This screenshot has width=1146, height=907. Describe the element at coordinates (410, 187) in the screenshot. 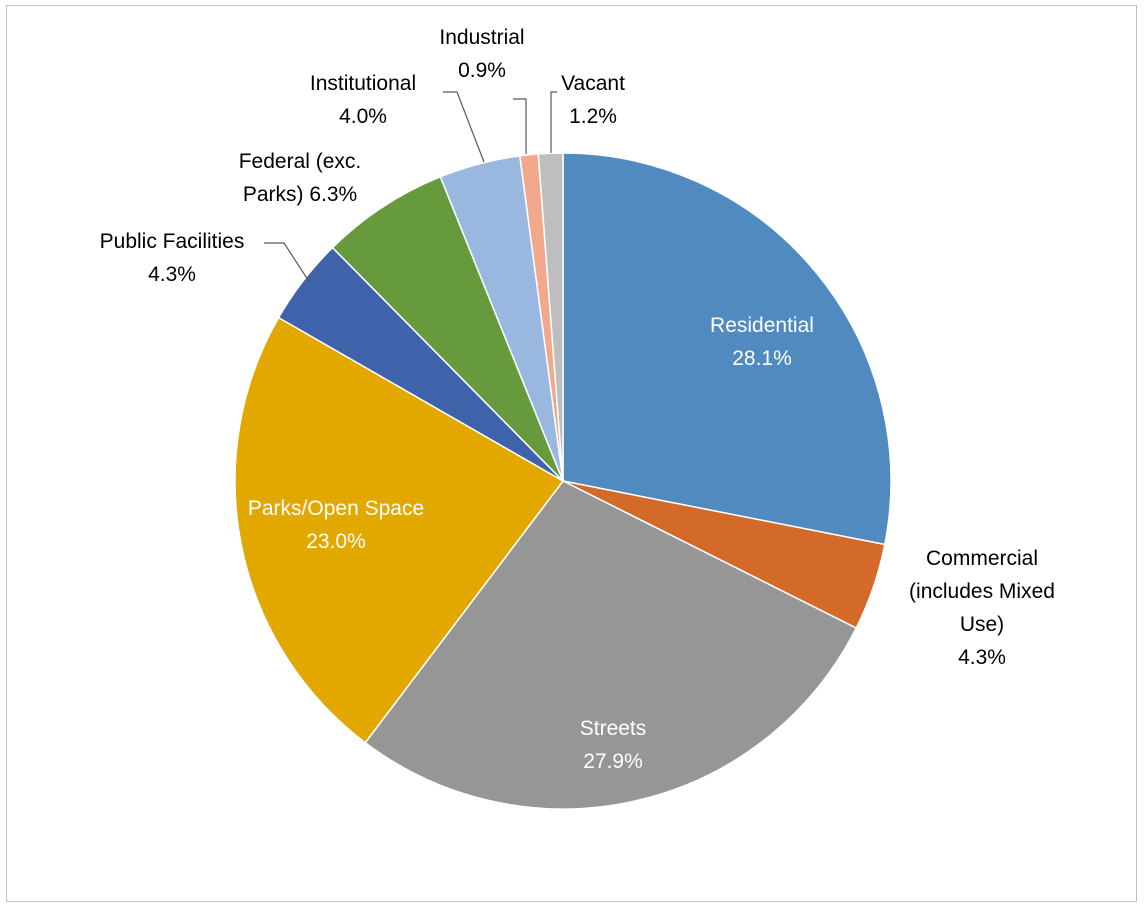

I see `leader-lines` at that location.